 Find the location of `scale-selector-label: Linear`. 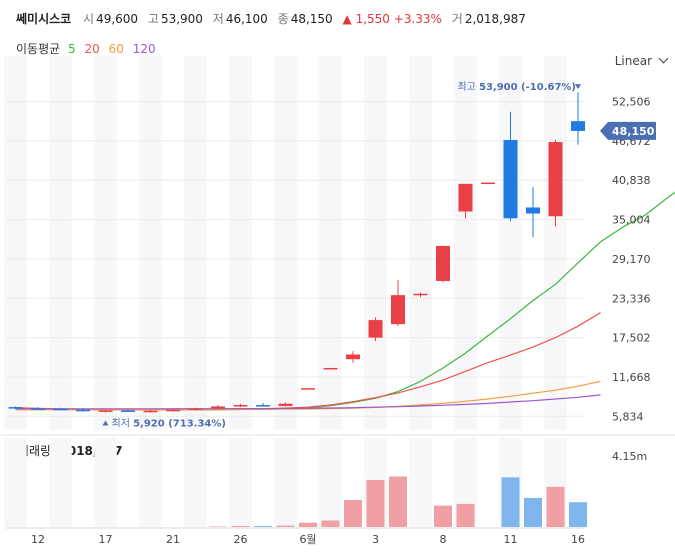

scale-selector-label: Linear is located at coordinates (633, 61).